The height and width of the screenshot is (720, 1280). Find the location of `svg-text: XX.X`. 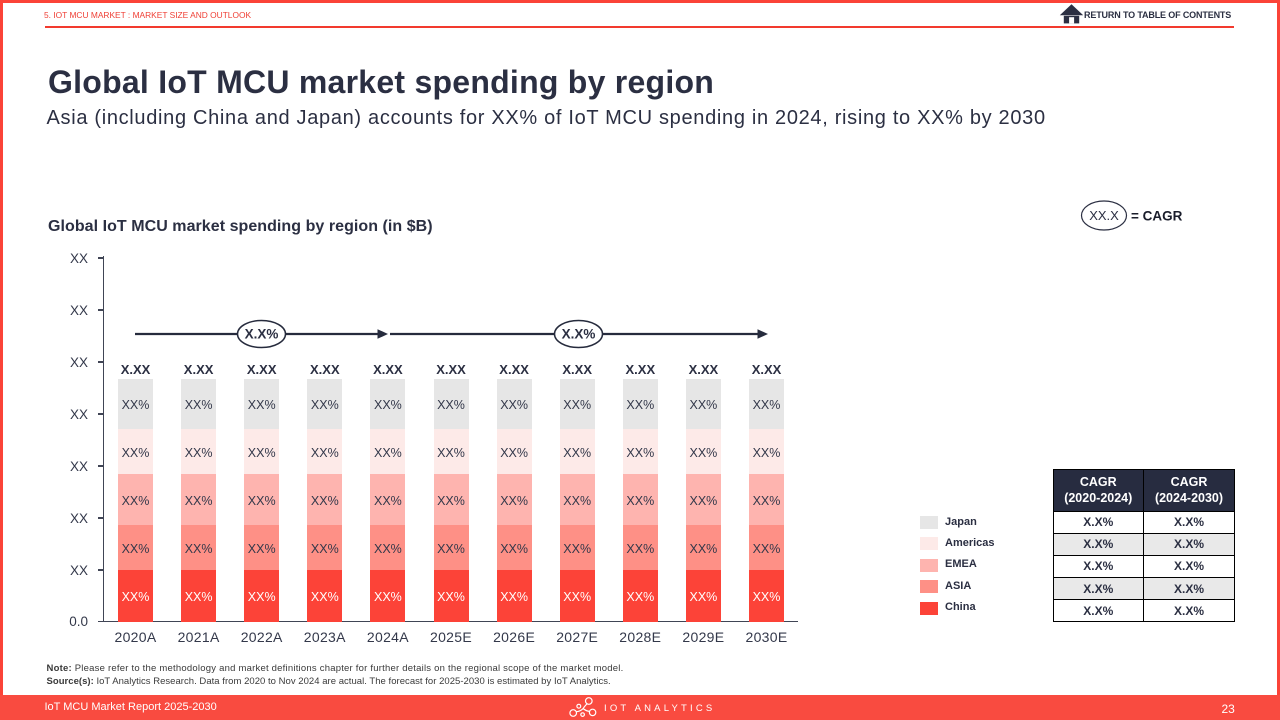

svg-text: XX.X is located at coordinates (1104, 215).